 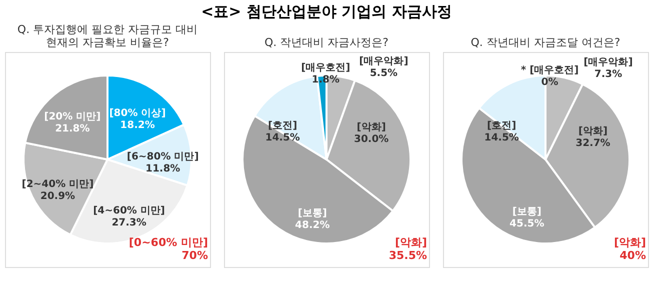 What do you see at coordinates (384, 73) in the screenshot?
I see `data-label: 5.5%` at bounding box center [384, 73].